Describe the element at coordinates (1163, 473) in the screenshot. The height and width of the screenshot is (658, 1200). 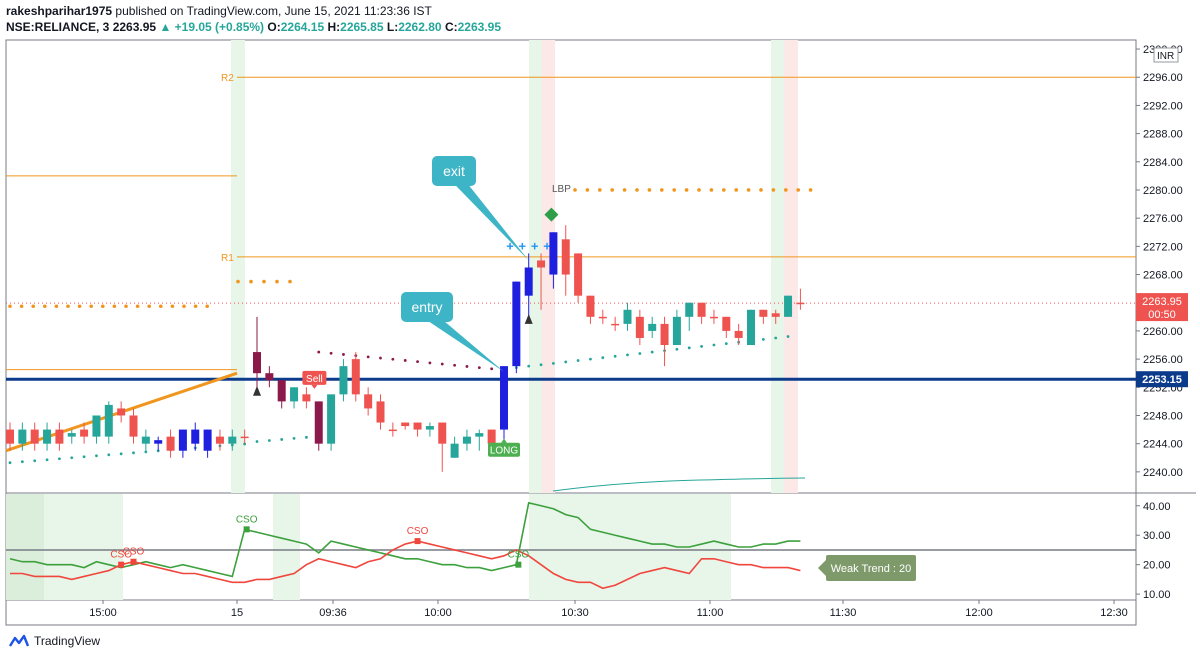
I see `y-tick-label: 2240.00` at that location.